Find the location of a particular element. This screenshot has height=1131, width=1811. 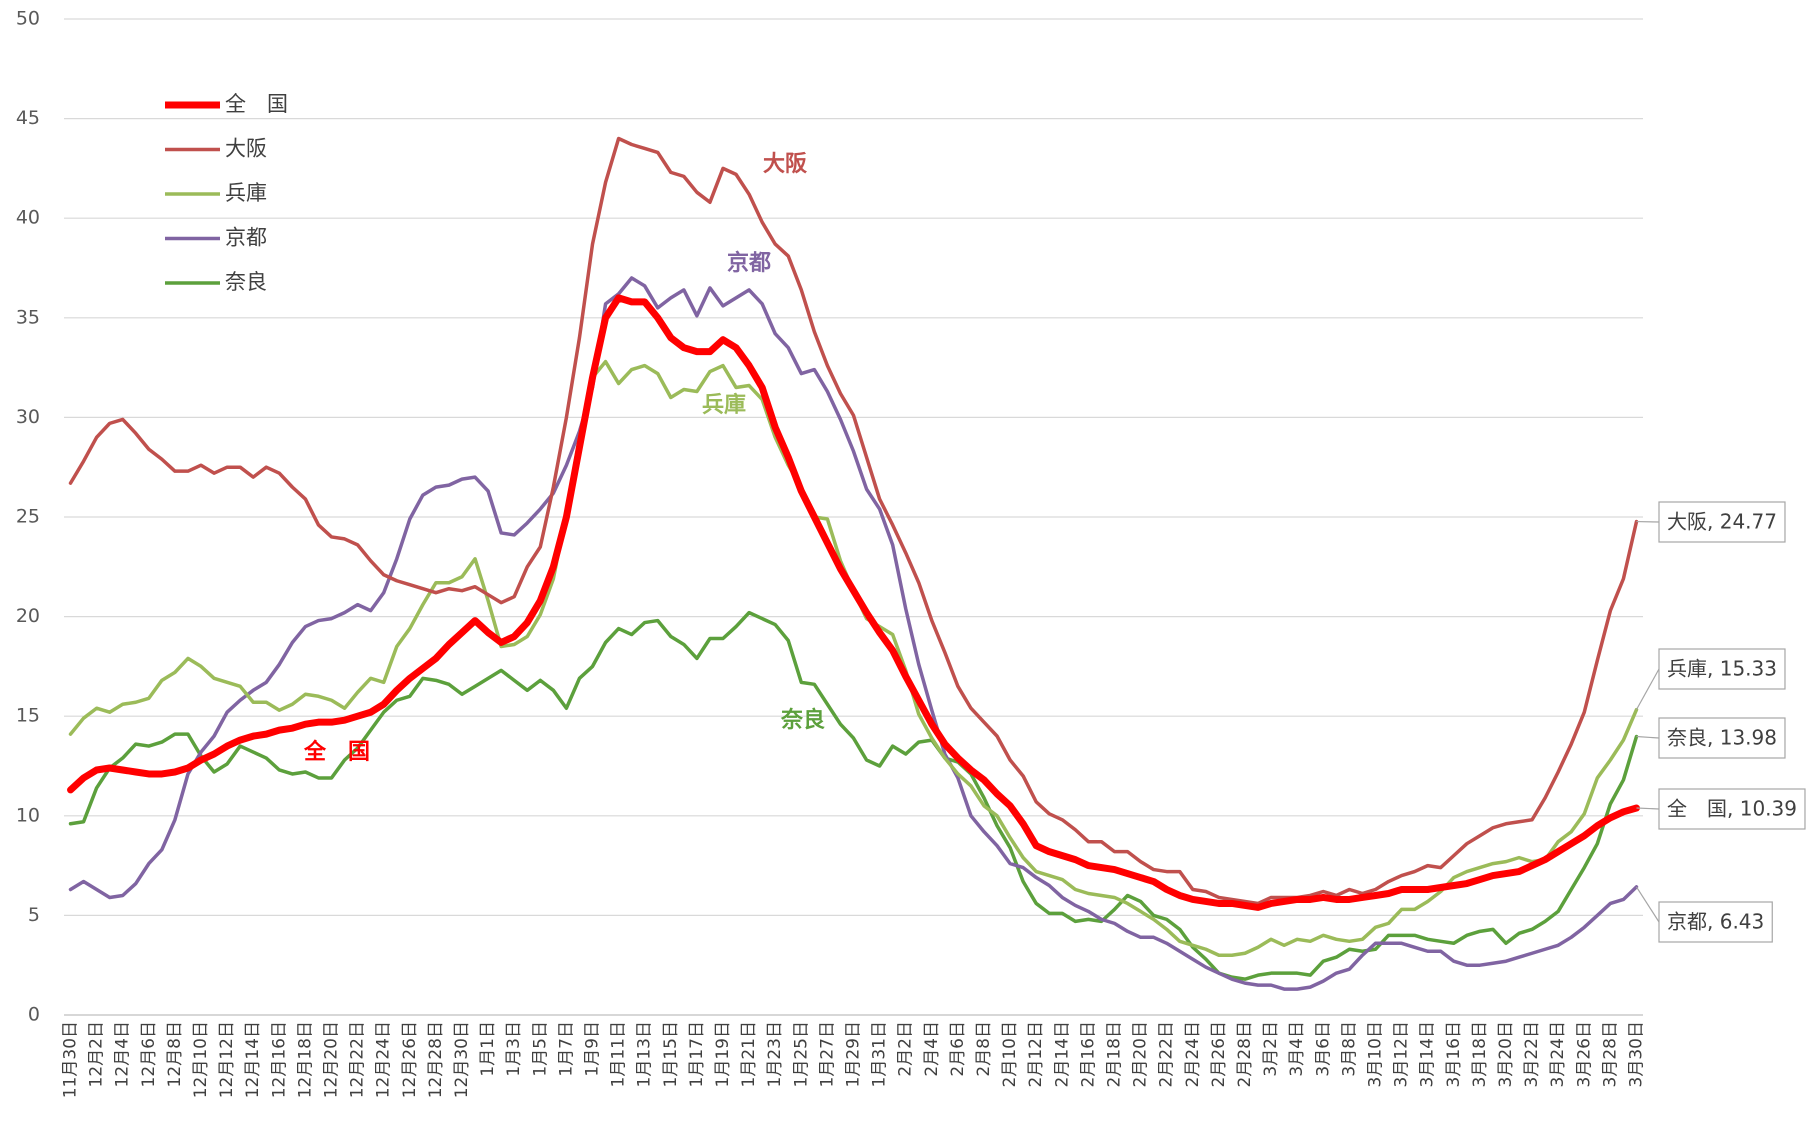

y-tick-label: 0 is located at coordinates (34, 1015).